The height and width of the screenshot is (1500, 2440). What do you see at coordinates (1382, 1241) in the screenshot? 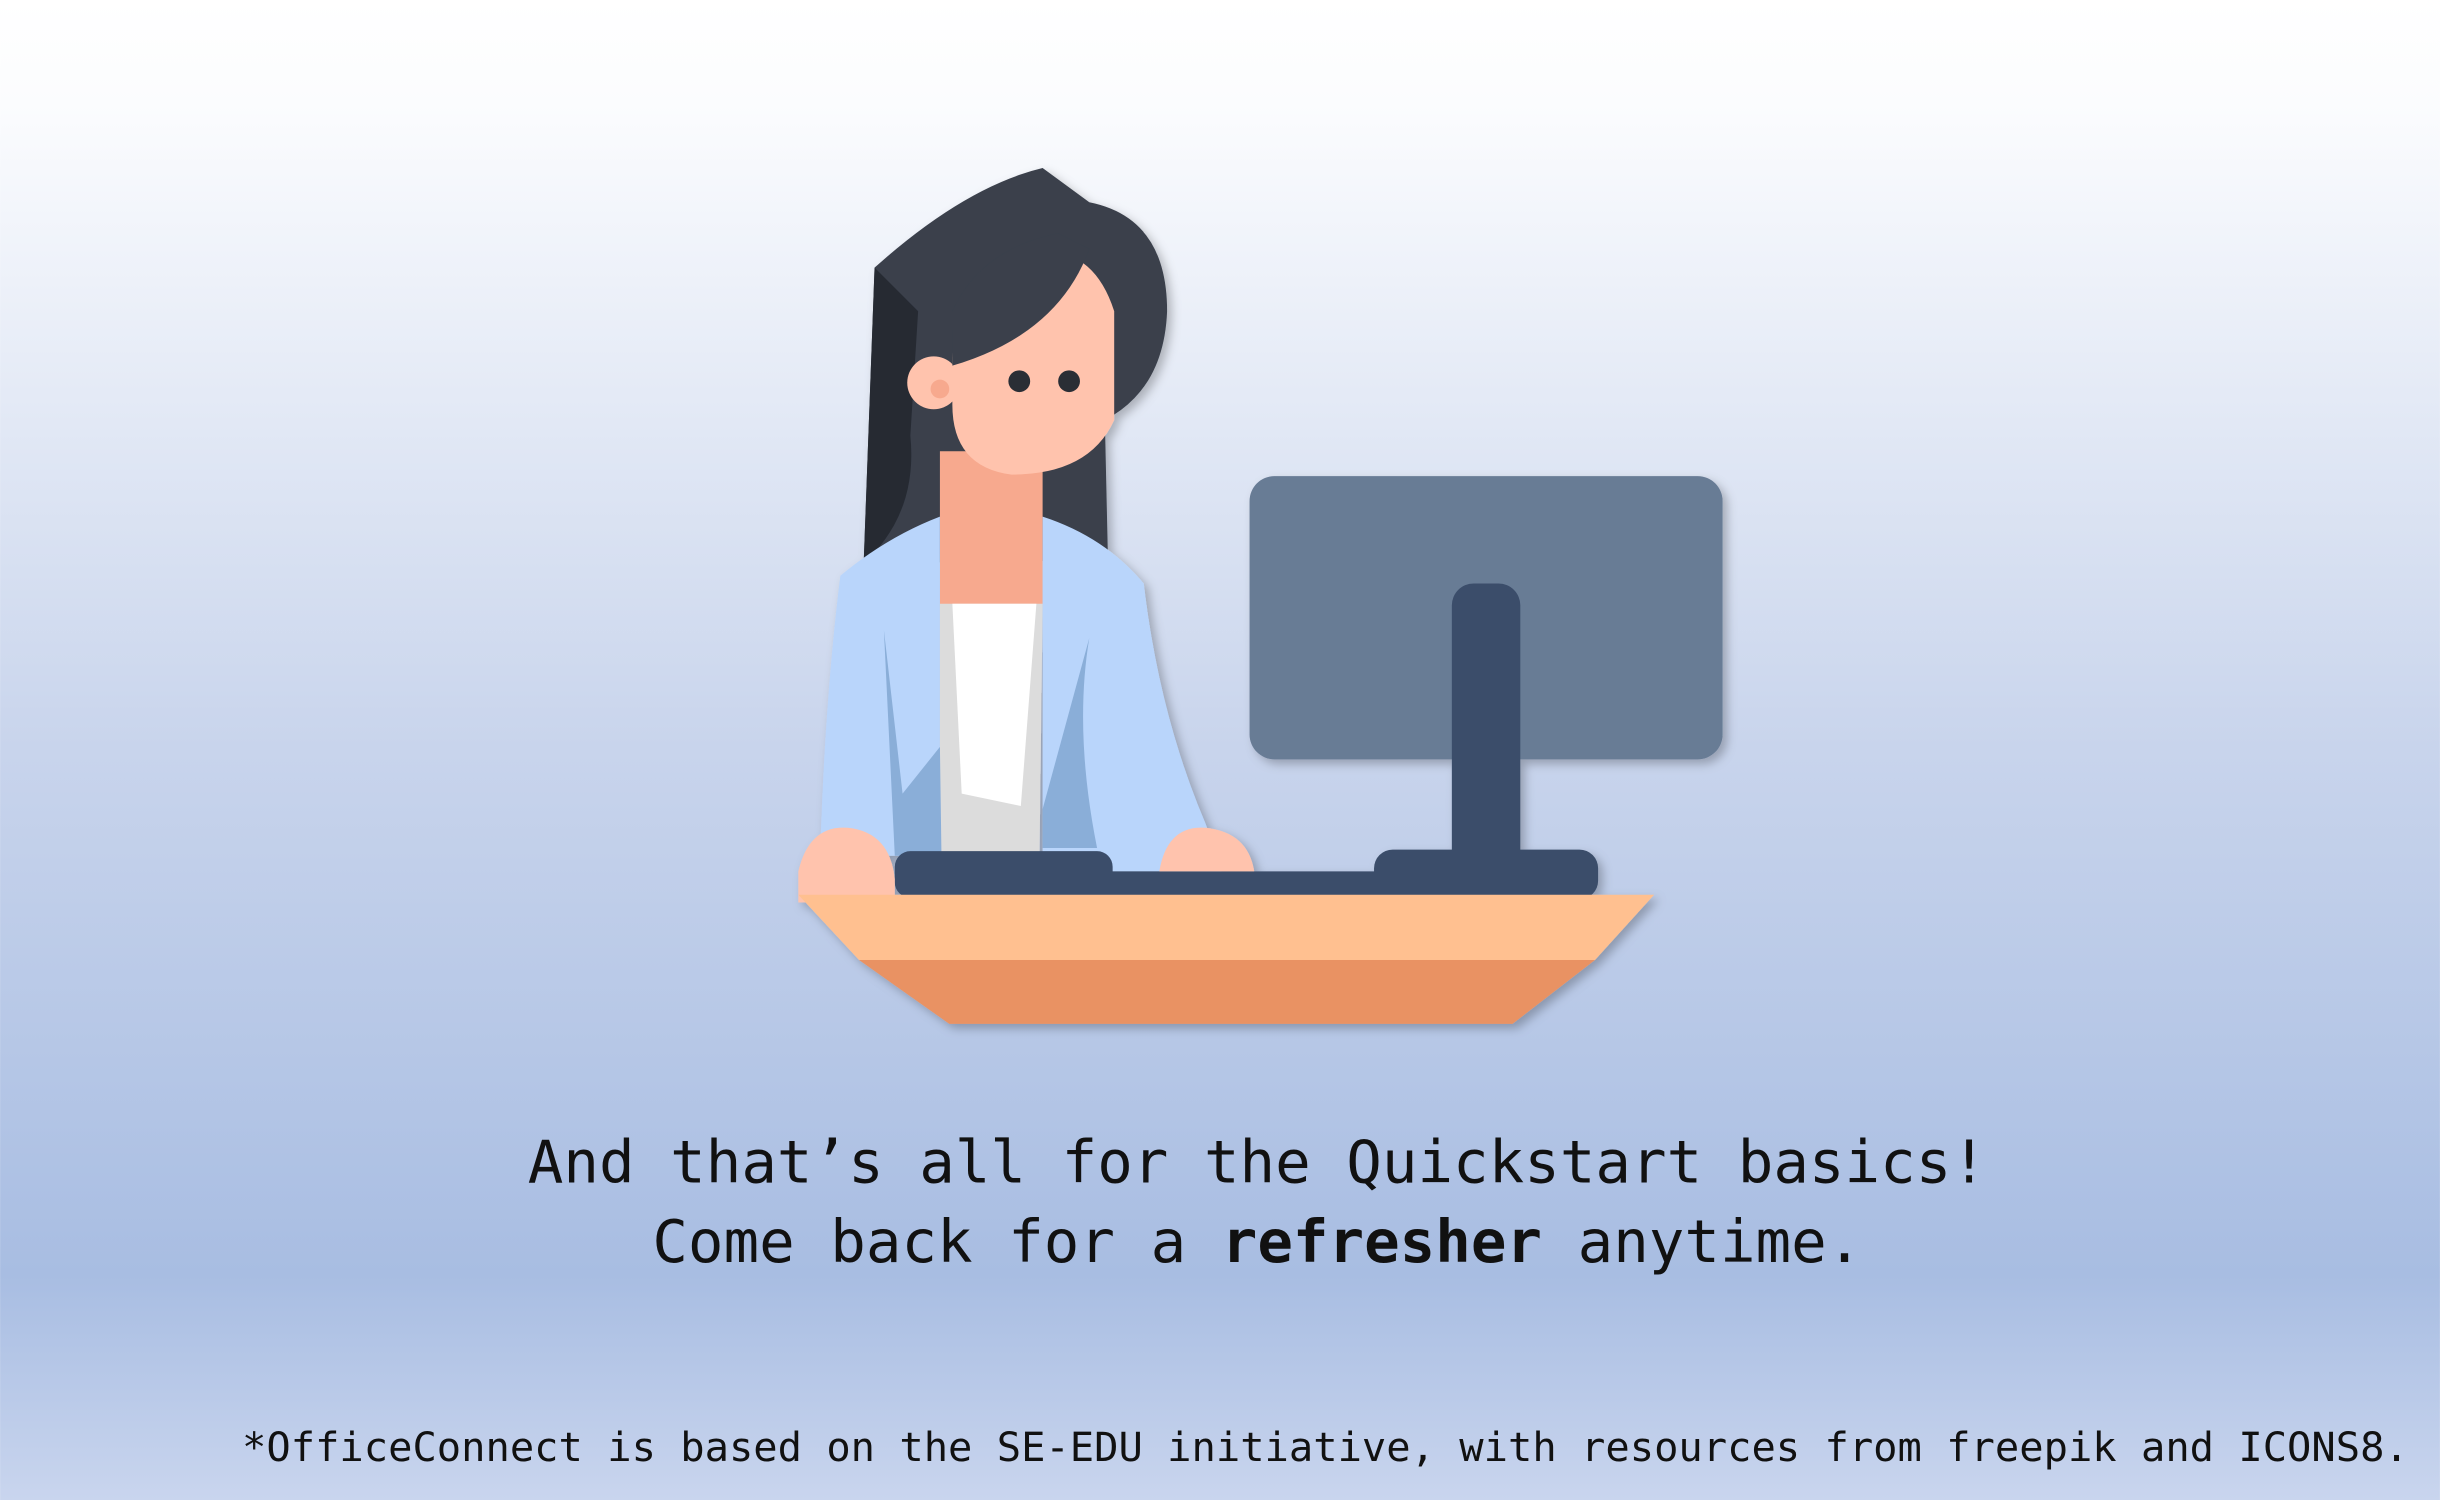
I see `message-emphasis: refresher` at bounding box center [1382, 1241].